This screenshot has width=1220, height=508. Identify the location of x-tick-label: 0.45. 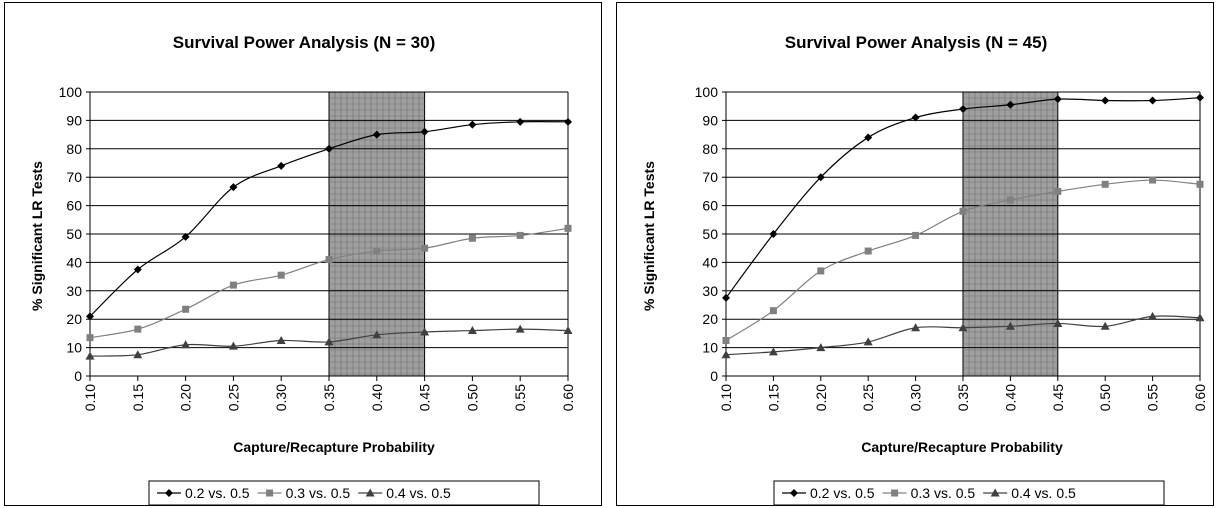
(425, 397).